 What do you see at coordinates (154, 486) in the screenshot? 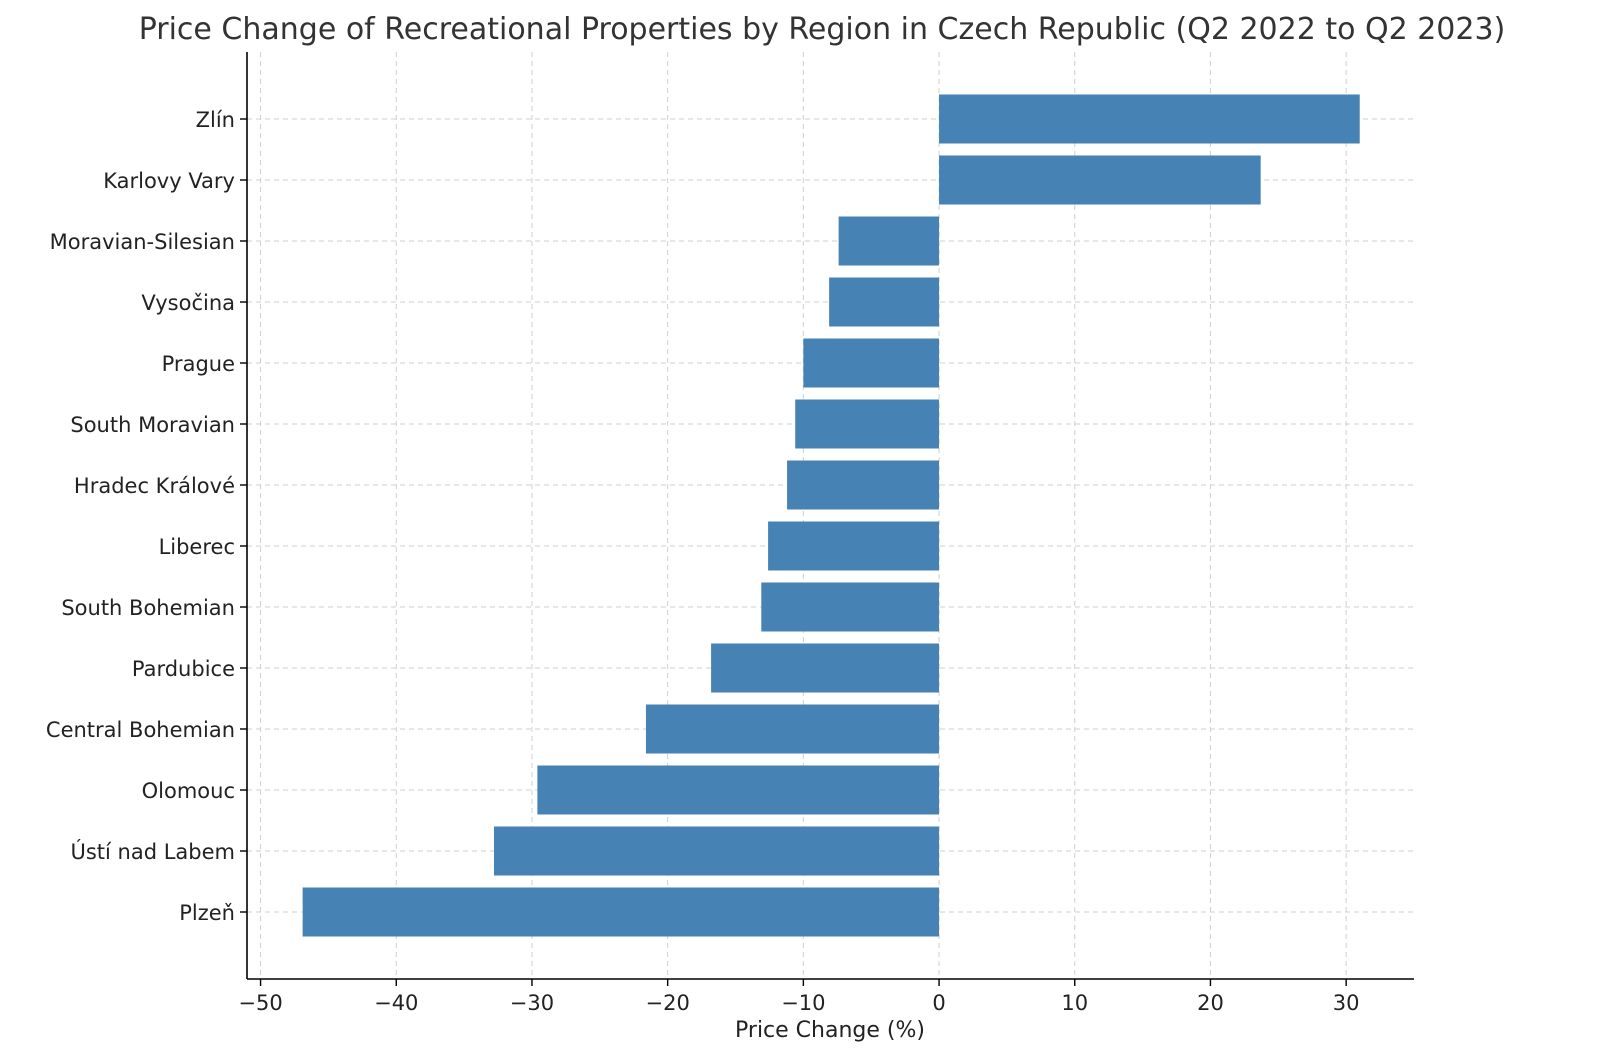
I see `y-tick-label: Hradec Králové` at bounding box center [154, 486].